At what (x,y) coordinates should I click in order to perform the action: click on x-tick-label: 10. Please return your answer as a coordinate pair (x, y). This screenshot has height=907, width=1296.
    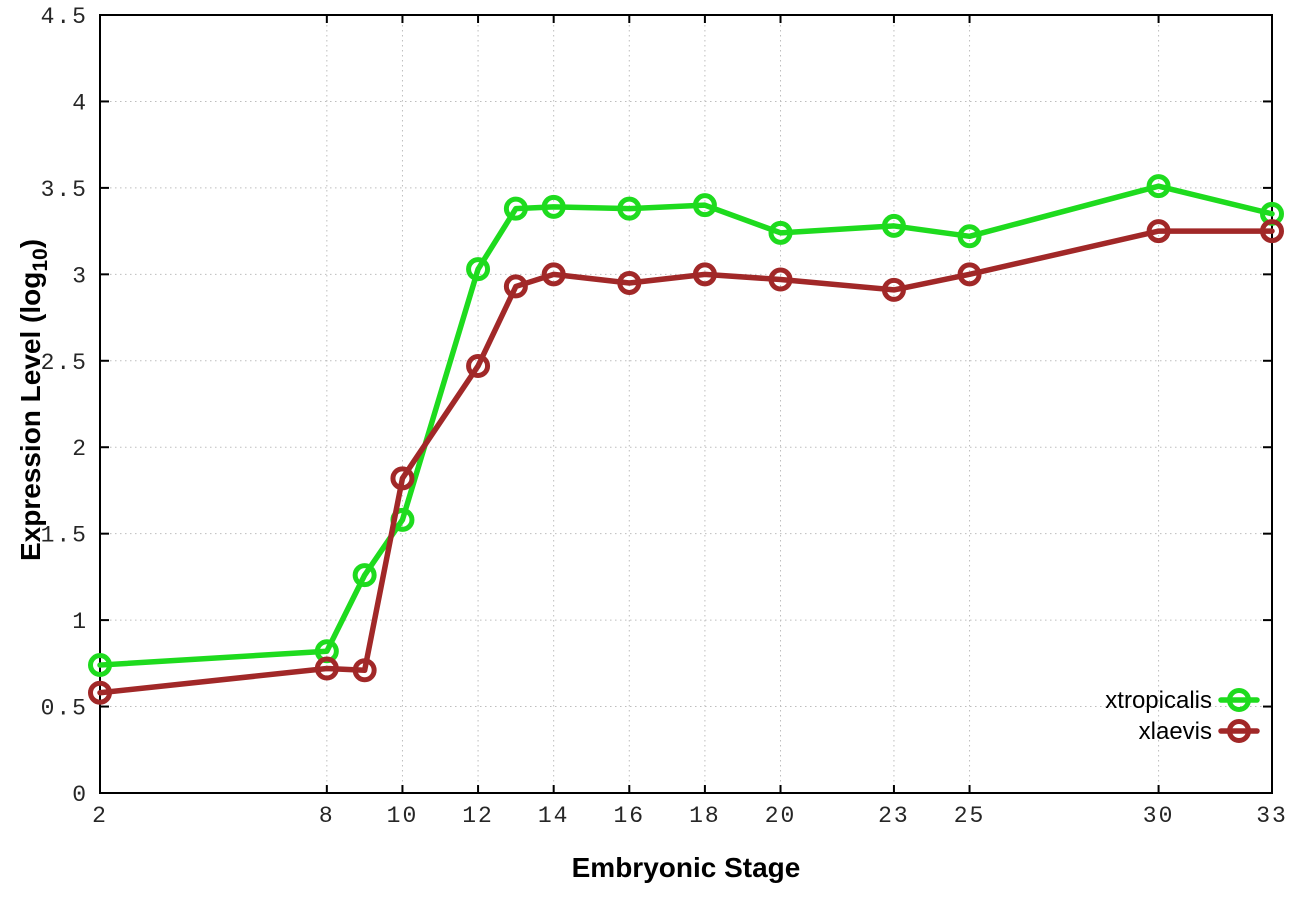
    Looking at the image, I should click on (403, 816).